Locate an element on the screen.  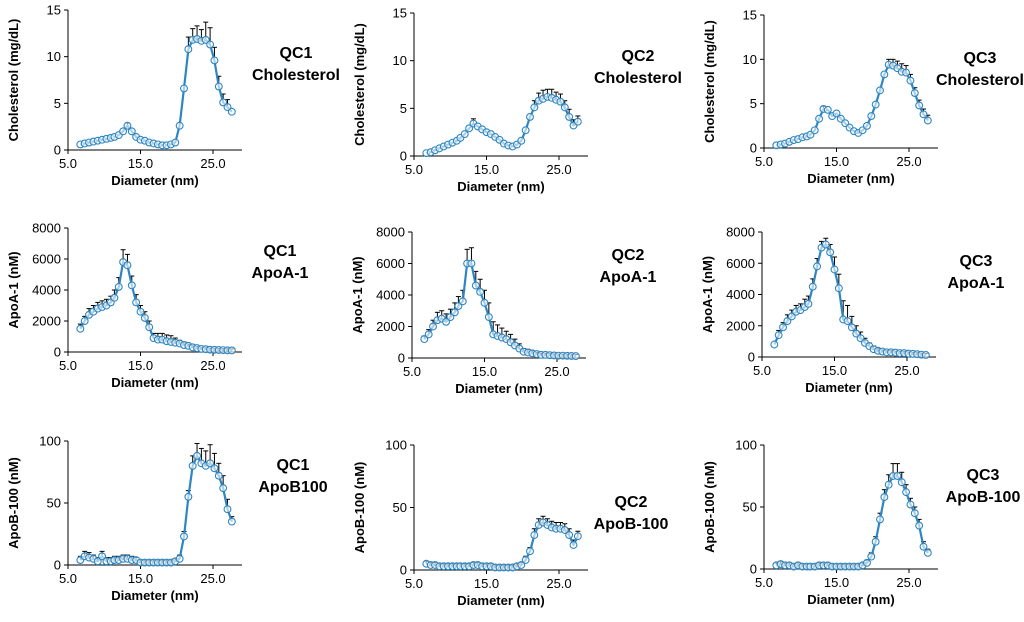
panel-annotation: Cholesterol is located at coordinates (296, 75).